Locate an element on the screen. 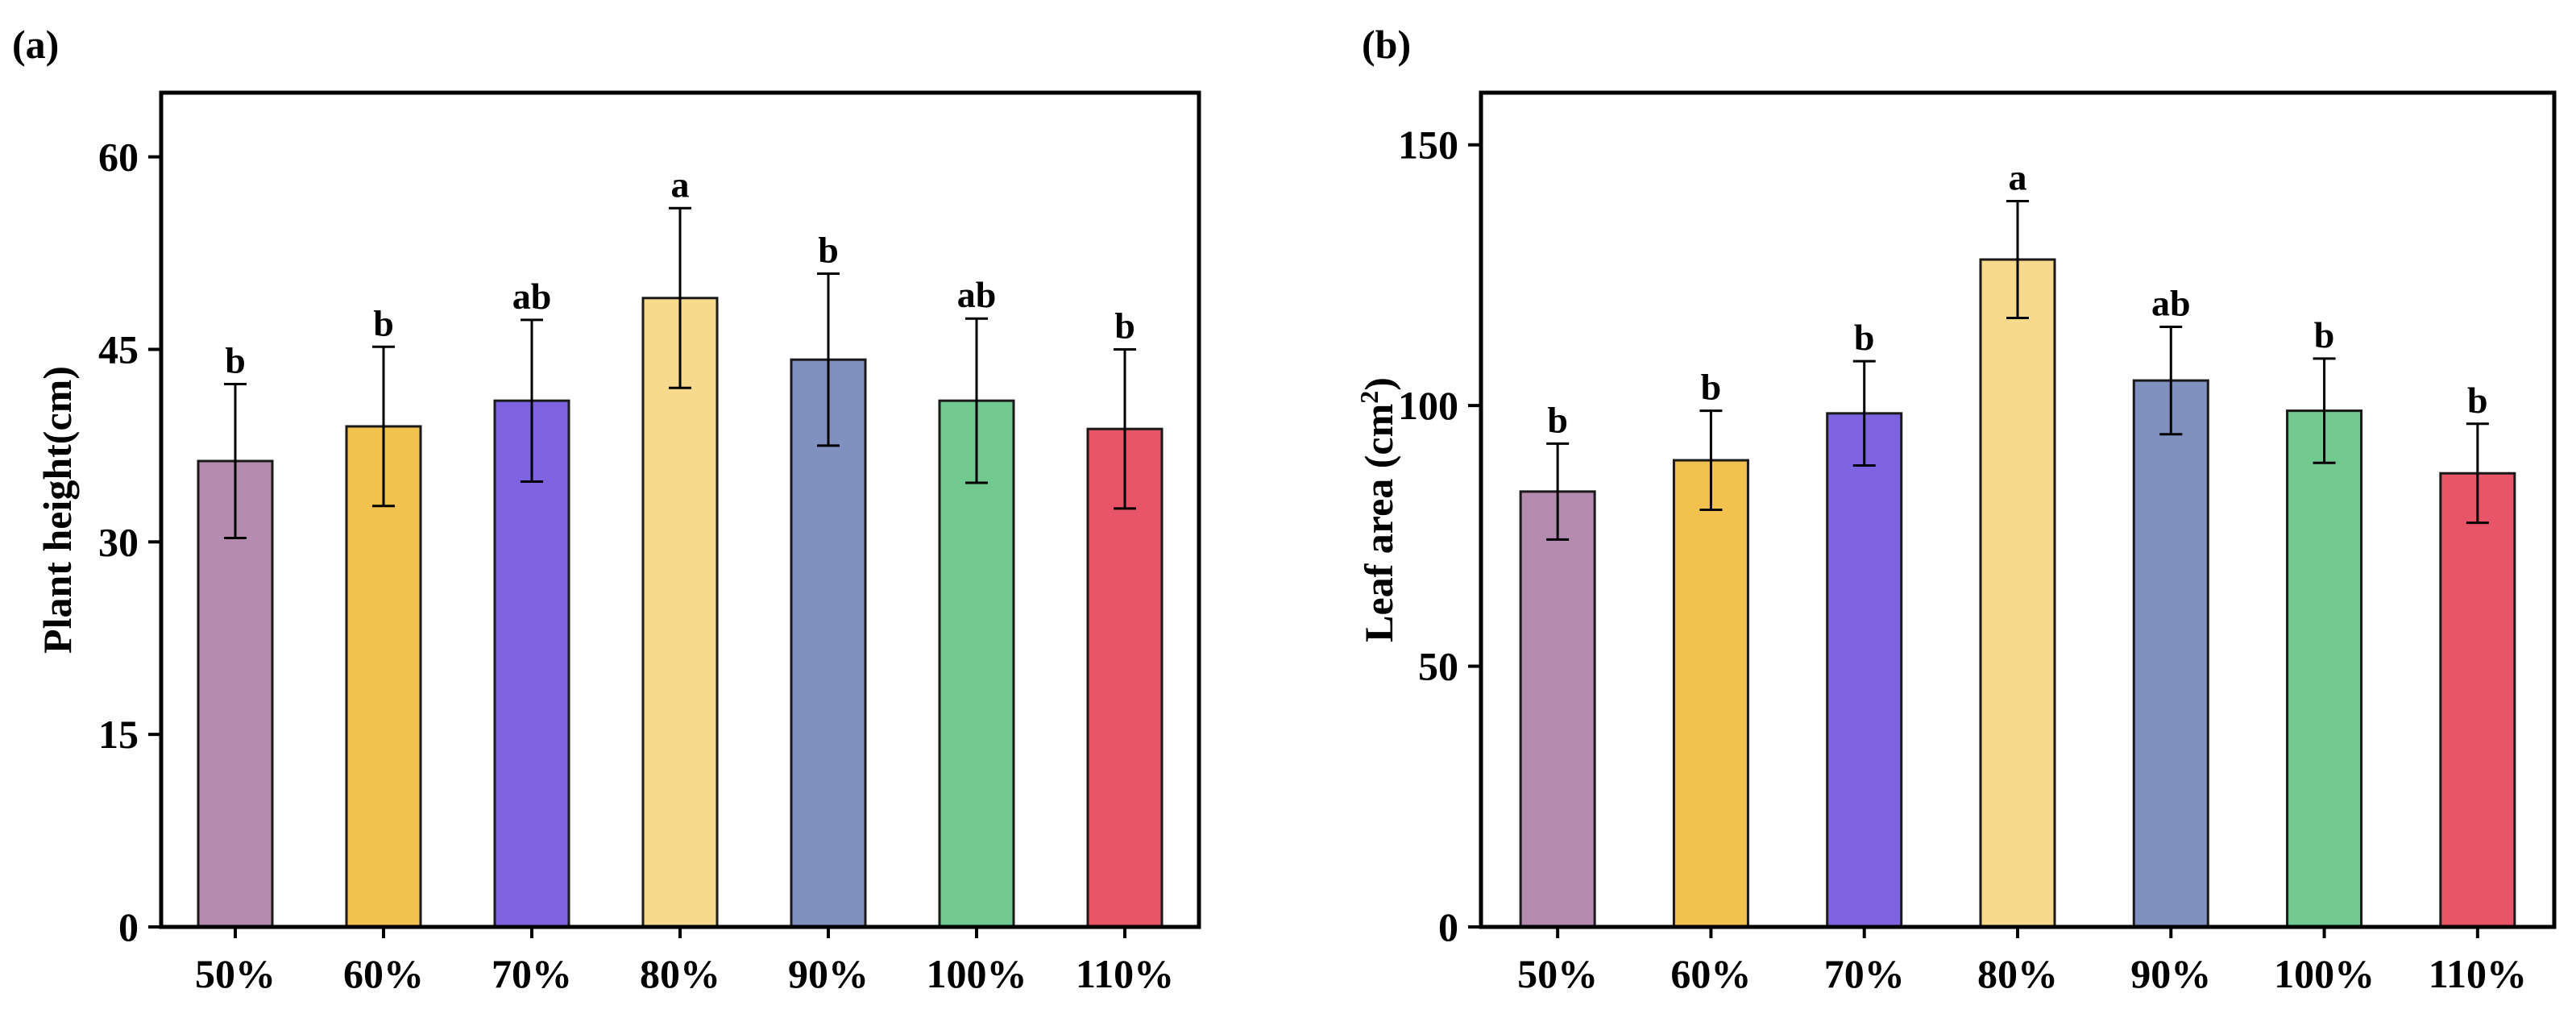 Image resolution: width=2576 pixels, height=1018 pixels. y-tick-label: 15 is located at coordinates (118, 734).